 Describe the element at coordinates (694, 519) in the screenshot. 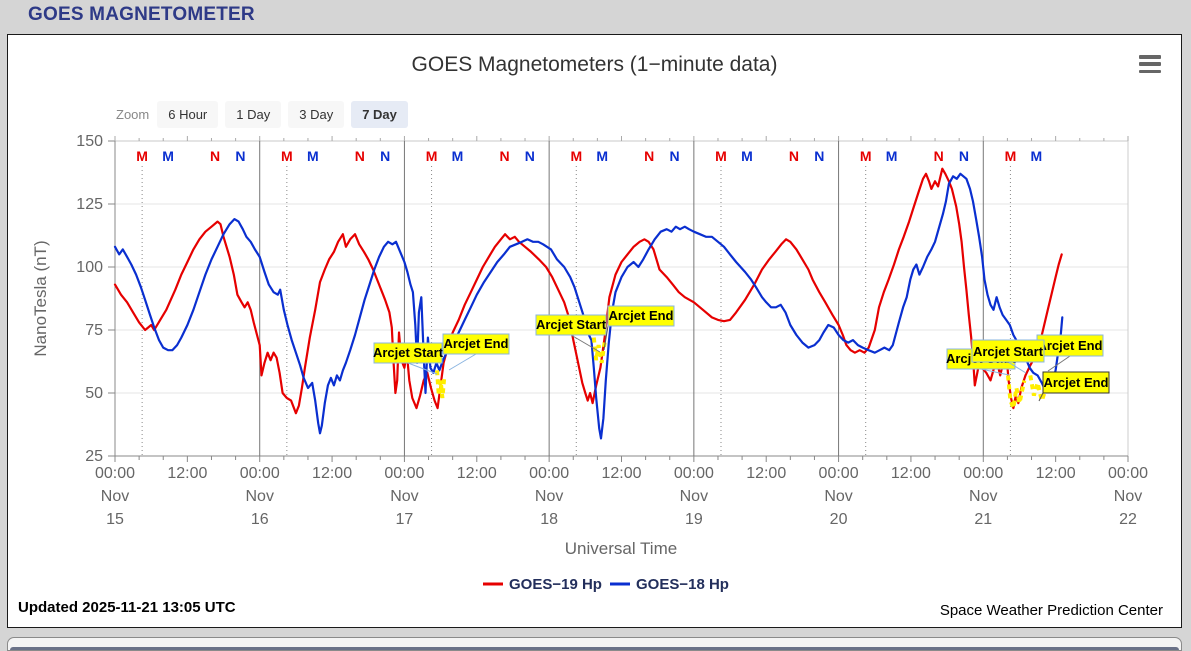

I see `x-day-number: 19` at that location.